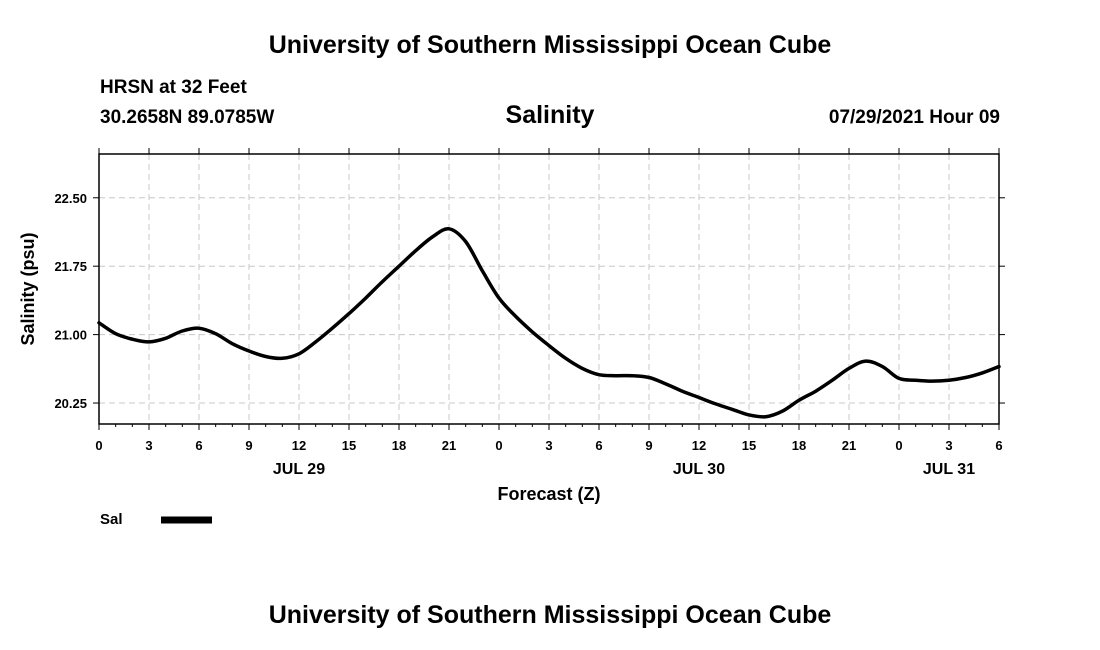 The height and width of the screenshot is (650, 1100). What do you see at coordinates (349, 445) in the screenshot?
I see `x-tick-label-5: 15` at bounding box center [349, 445].